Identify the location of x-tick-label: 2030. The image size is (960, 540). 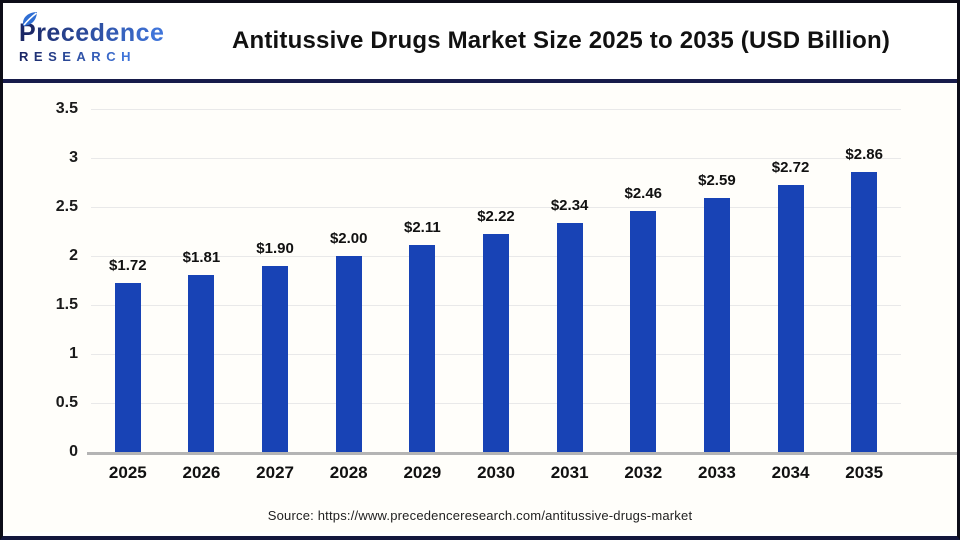
(496, 472).